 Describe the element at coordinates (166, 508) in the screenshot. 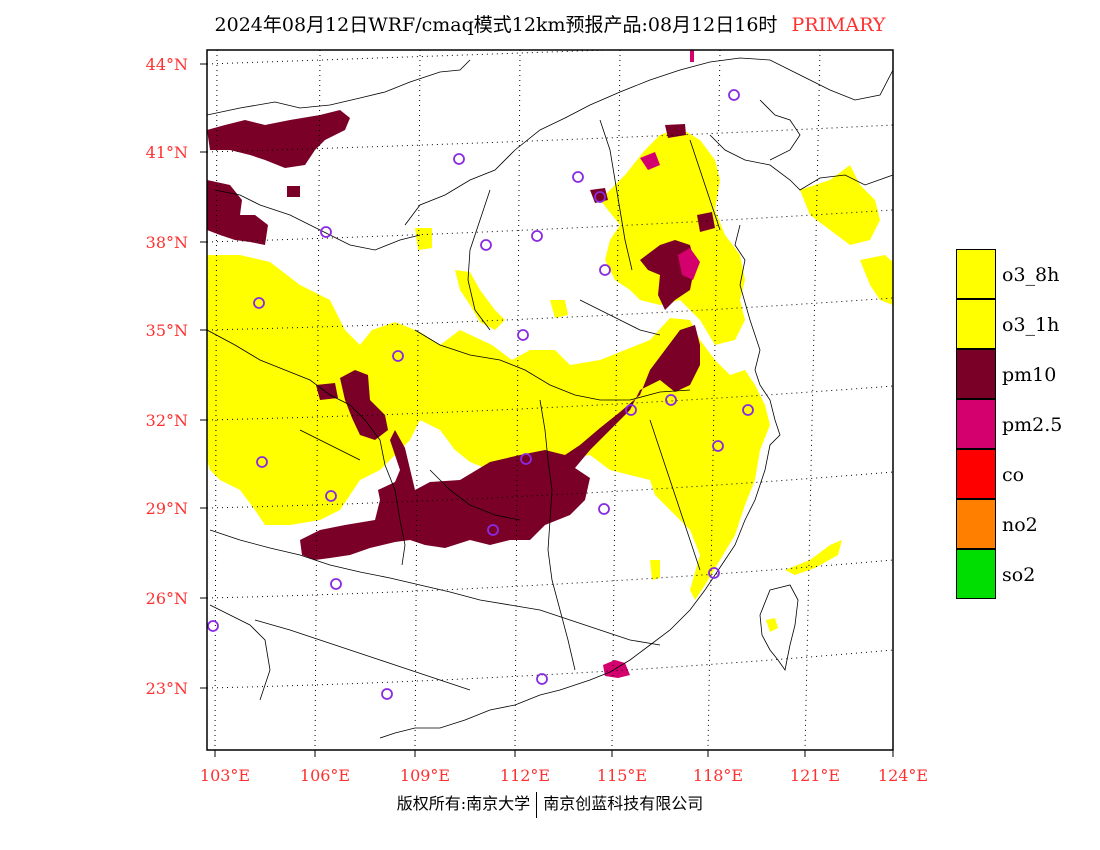

I see `lat-label: 29°N` at that location.